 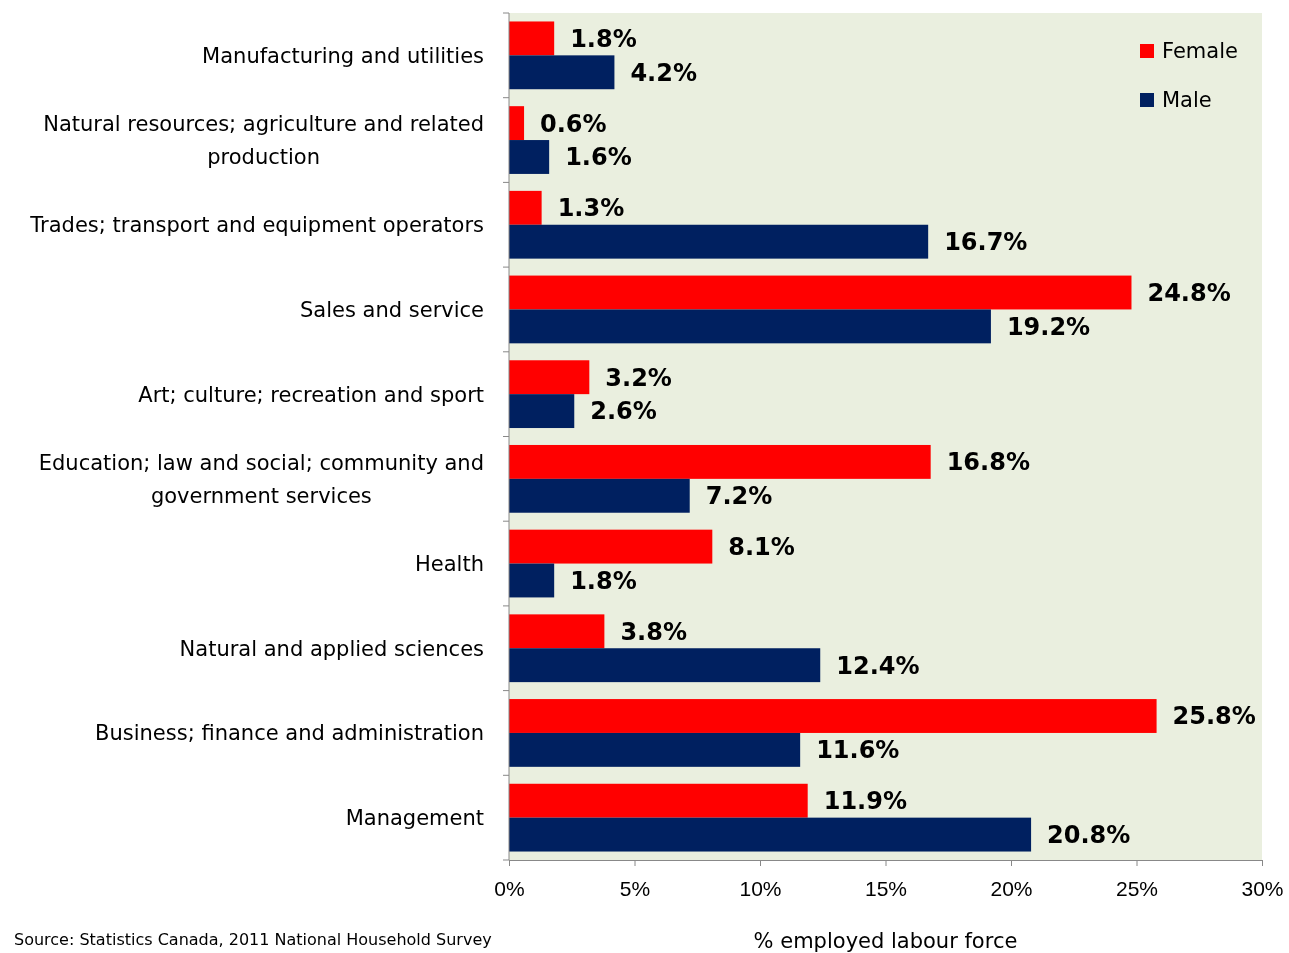 I want to click on data-label: 16.7%, so click(x=986, y=242).